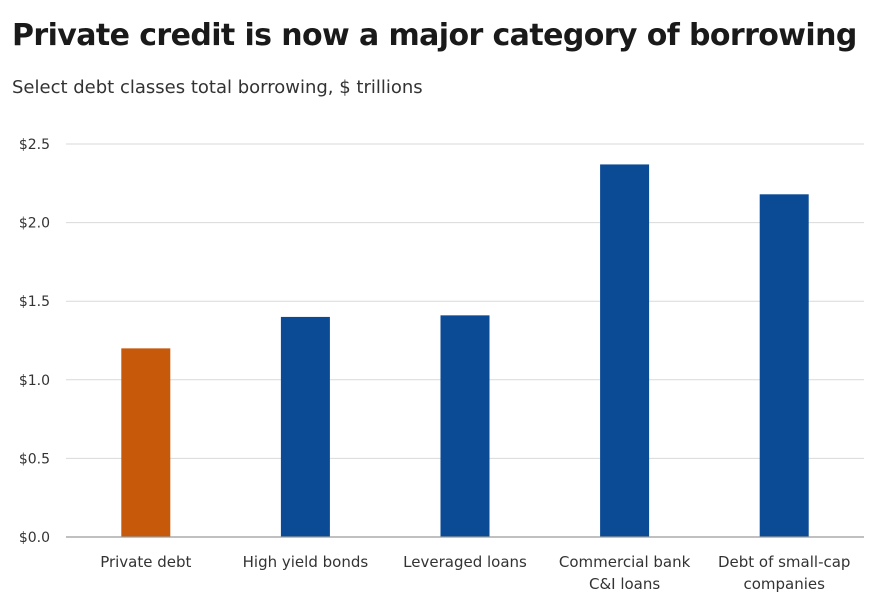 This screenshot has width=889, height=600. Describe the element at coordinates (145, 562) in the screenshot. I see `x-tick-label: Private debt` at that location.